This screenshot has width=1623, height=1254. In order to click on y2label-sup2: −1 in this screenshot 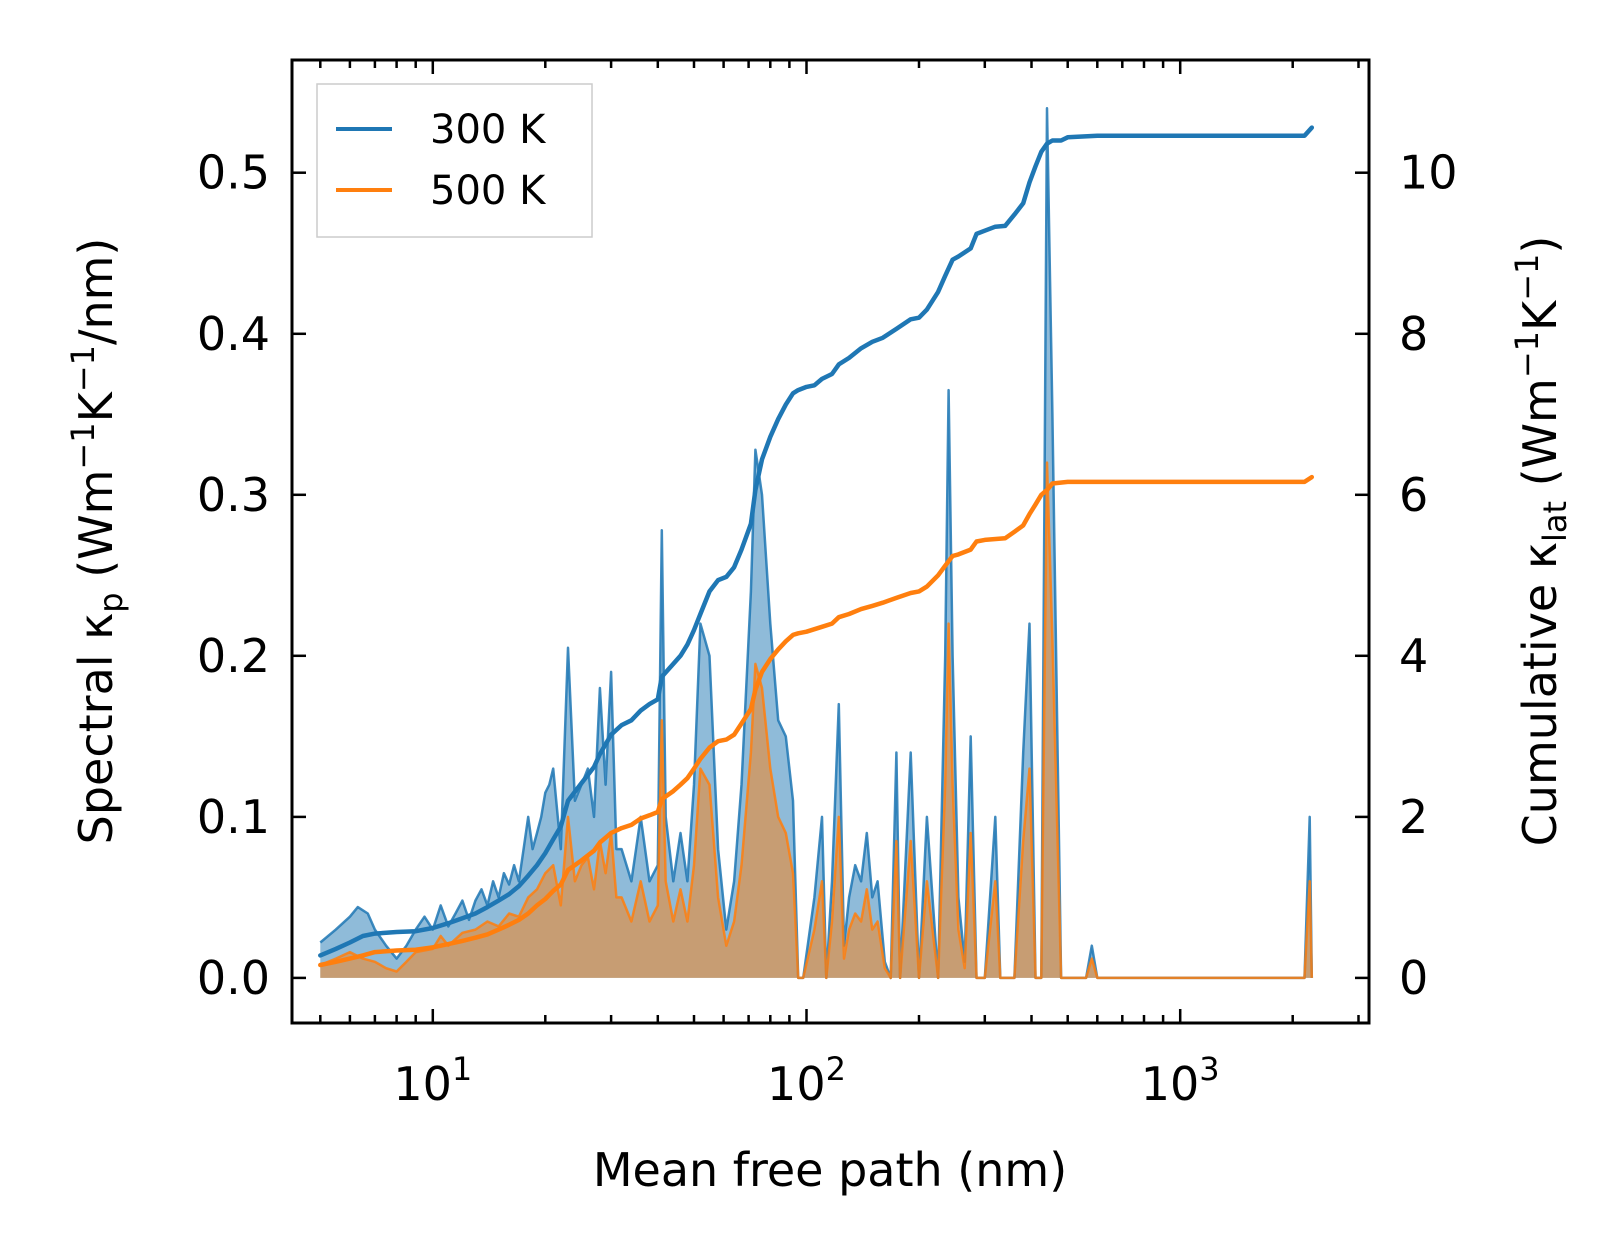, I will do `click(1527, 277)`.